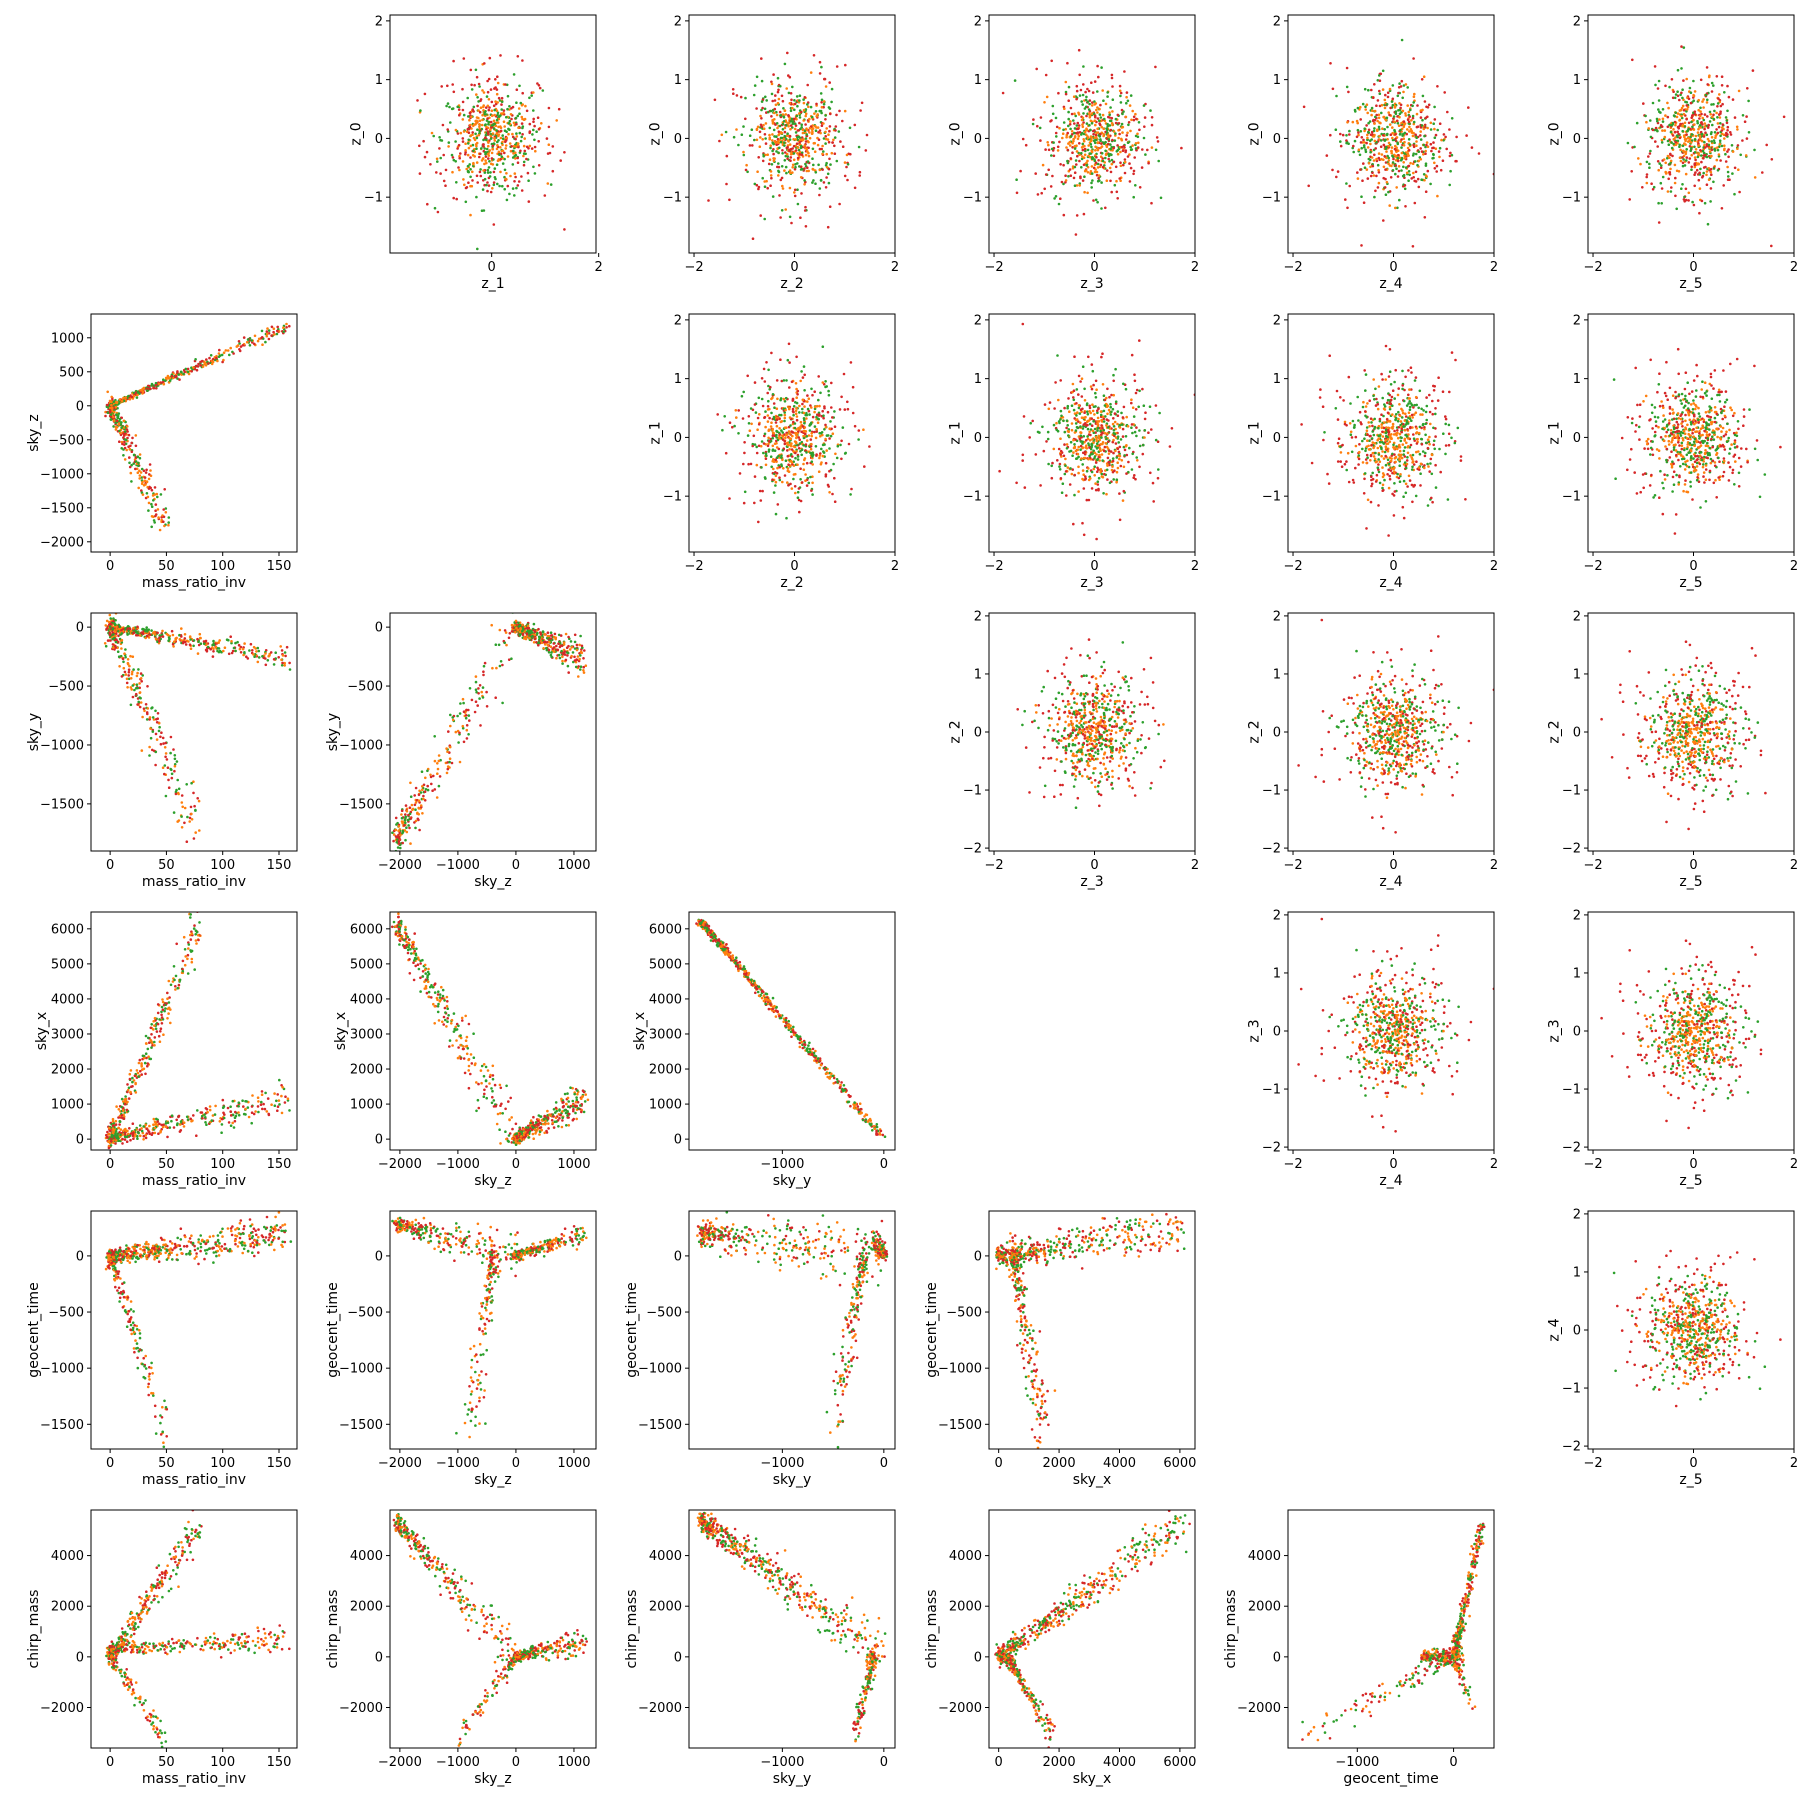 This screenshot has height=1800, width=1800. Describe the element at coordinates (895, 267) in the screenshot. I see `x-tick-label: 2` at that location.